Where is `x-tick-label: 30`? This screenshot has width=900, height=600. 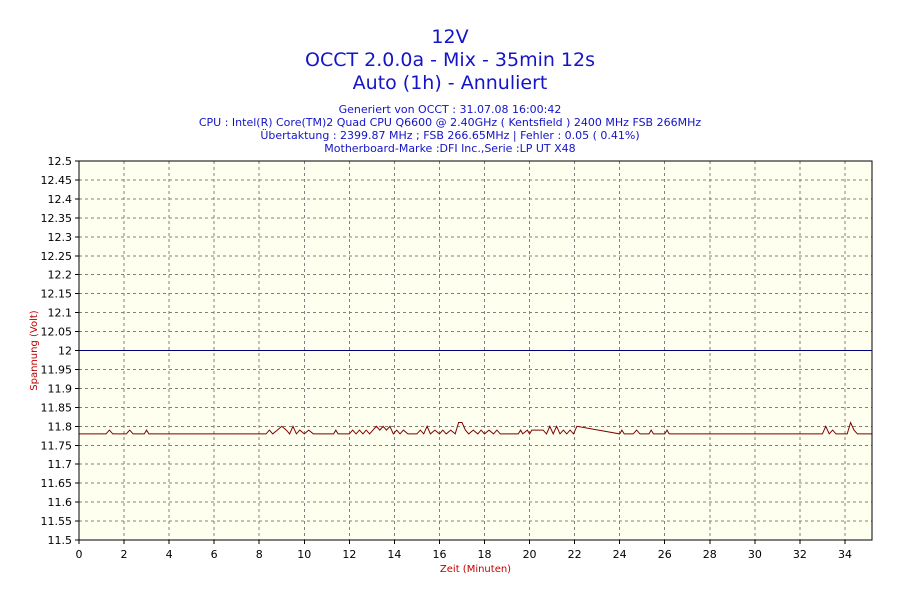
x-tick-label: 30 is located at coordinates (755, 554).